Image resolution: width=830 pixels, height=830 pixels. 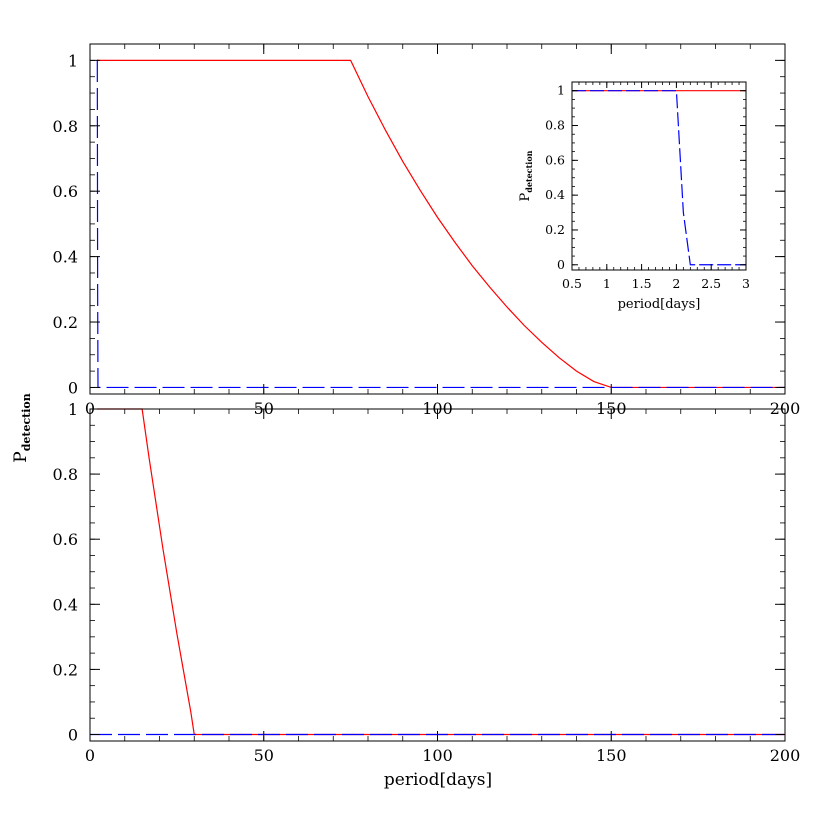 What do you see at coordinates (711, 283) in the screenshot?
I see `inset-x-tick-label: 2.5` at bounding box center [711, 283].